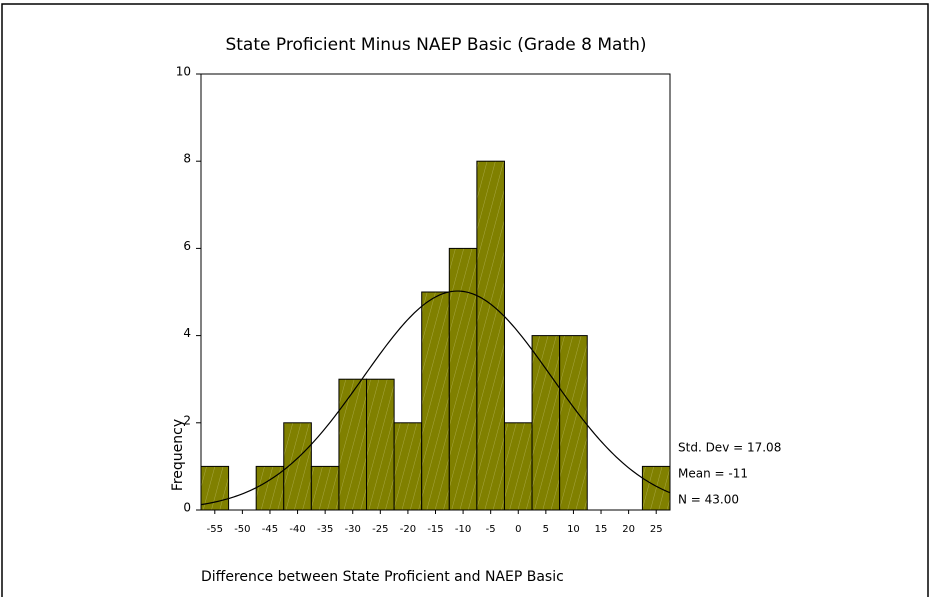 This screenshot has height=597, width=931. Describe the element at coordinates (187, 508) in the screenshot. I see `y-tick-label: 0` at that location.